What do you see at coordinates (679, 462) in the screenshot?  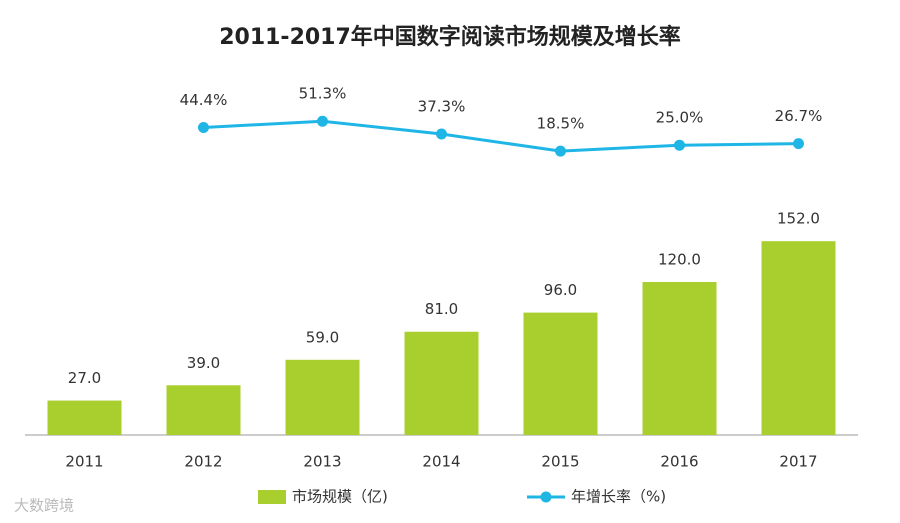 I see `x-tick-label: 2016` at bounding box center [679, 462].